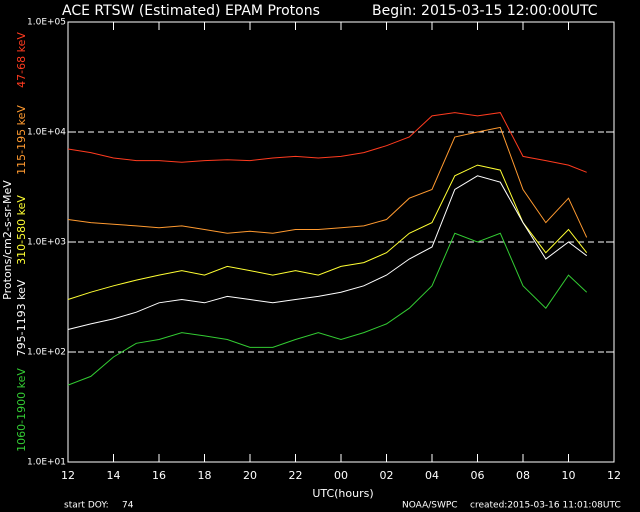 The image size is (640, 512). Describe the element at coordinates (46, 23) in the screenshot. I see `y-tick-label: 1.0E+05` at that location.